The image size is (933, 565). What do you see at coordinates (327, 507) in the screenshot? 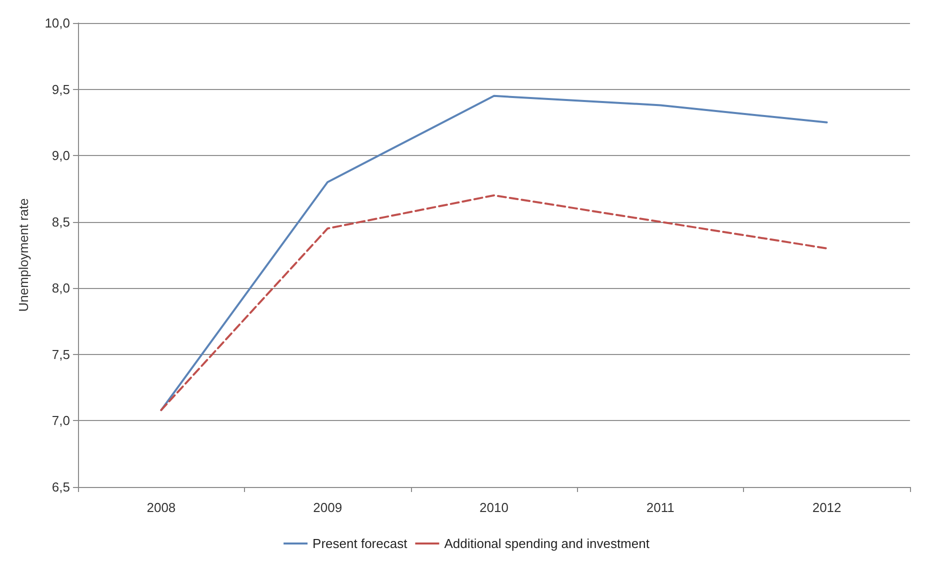
I see `x-tick-label: 2009` at bounding box center [327, 507].